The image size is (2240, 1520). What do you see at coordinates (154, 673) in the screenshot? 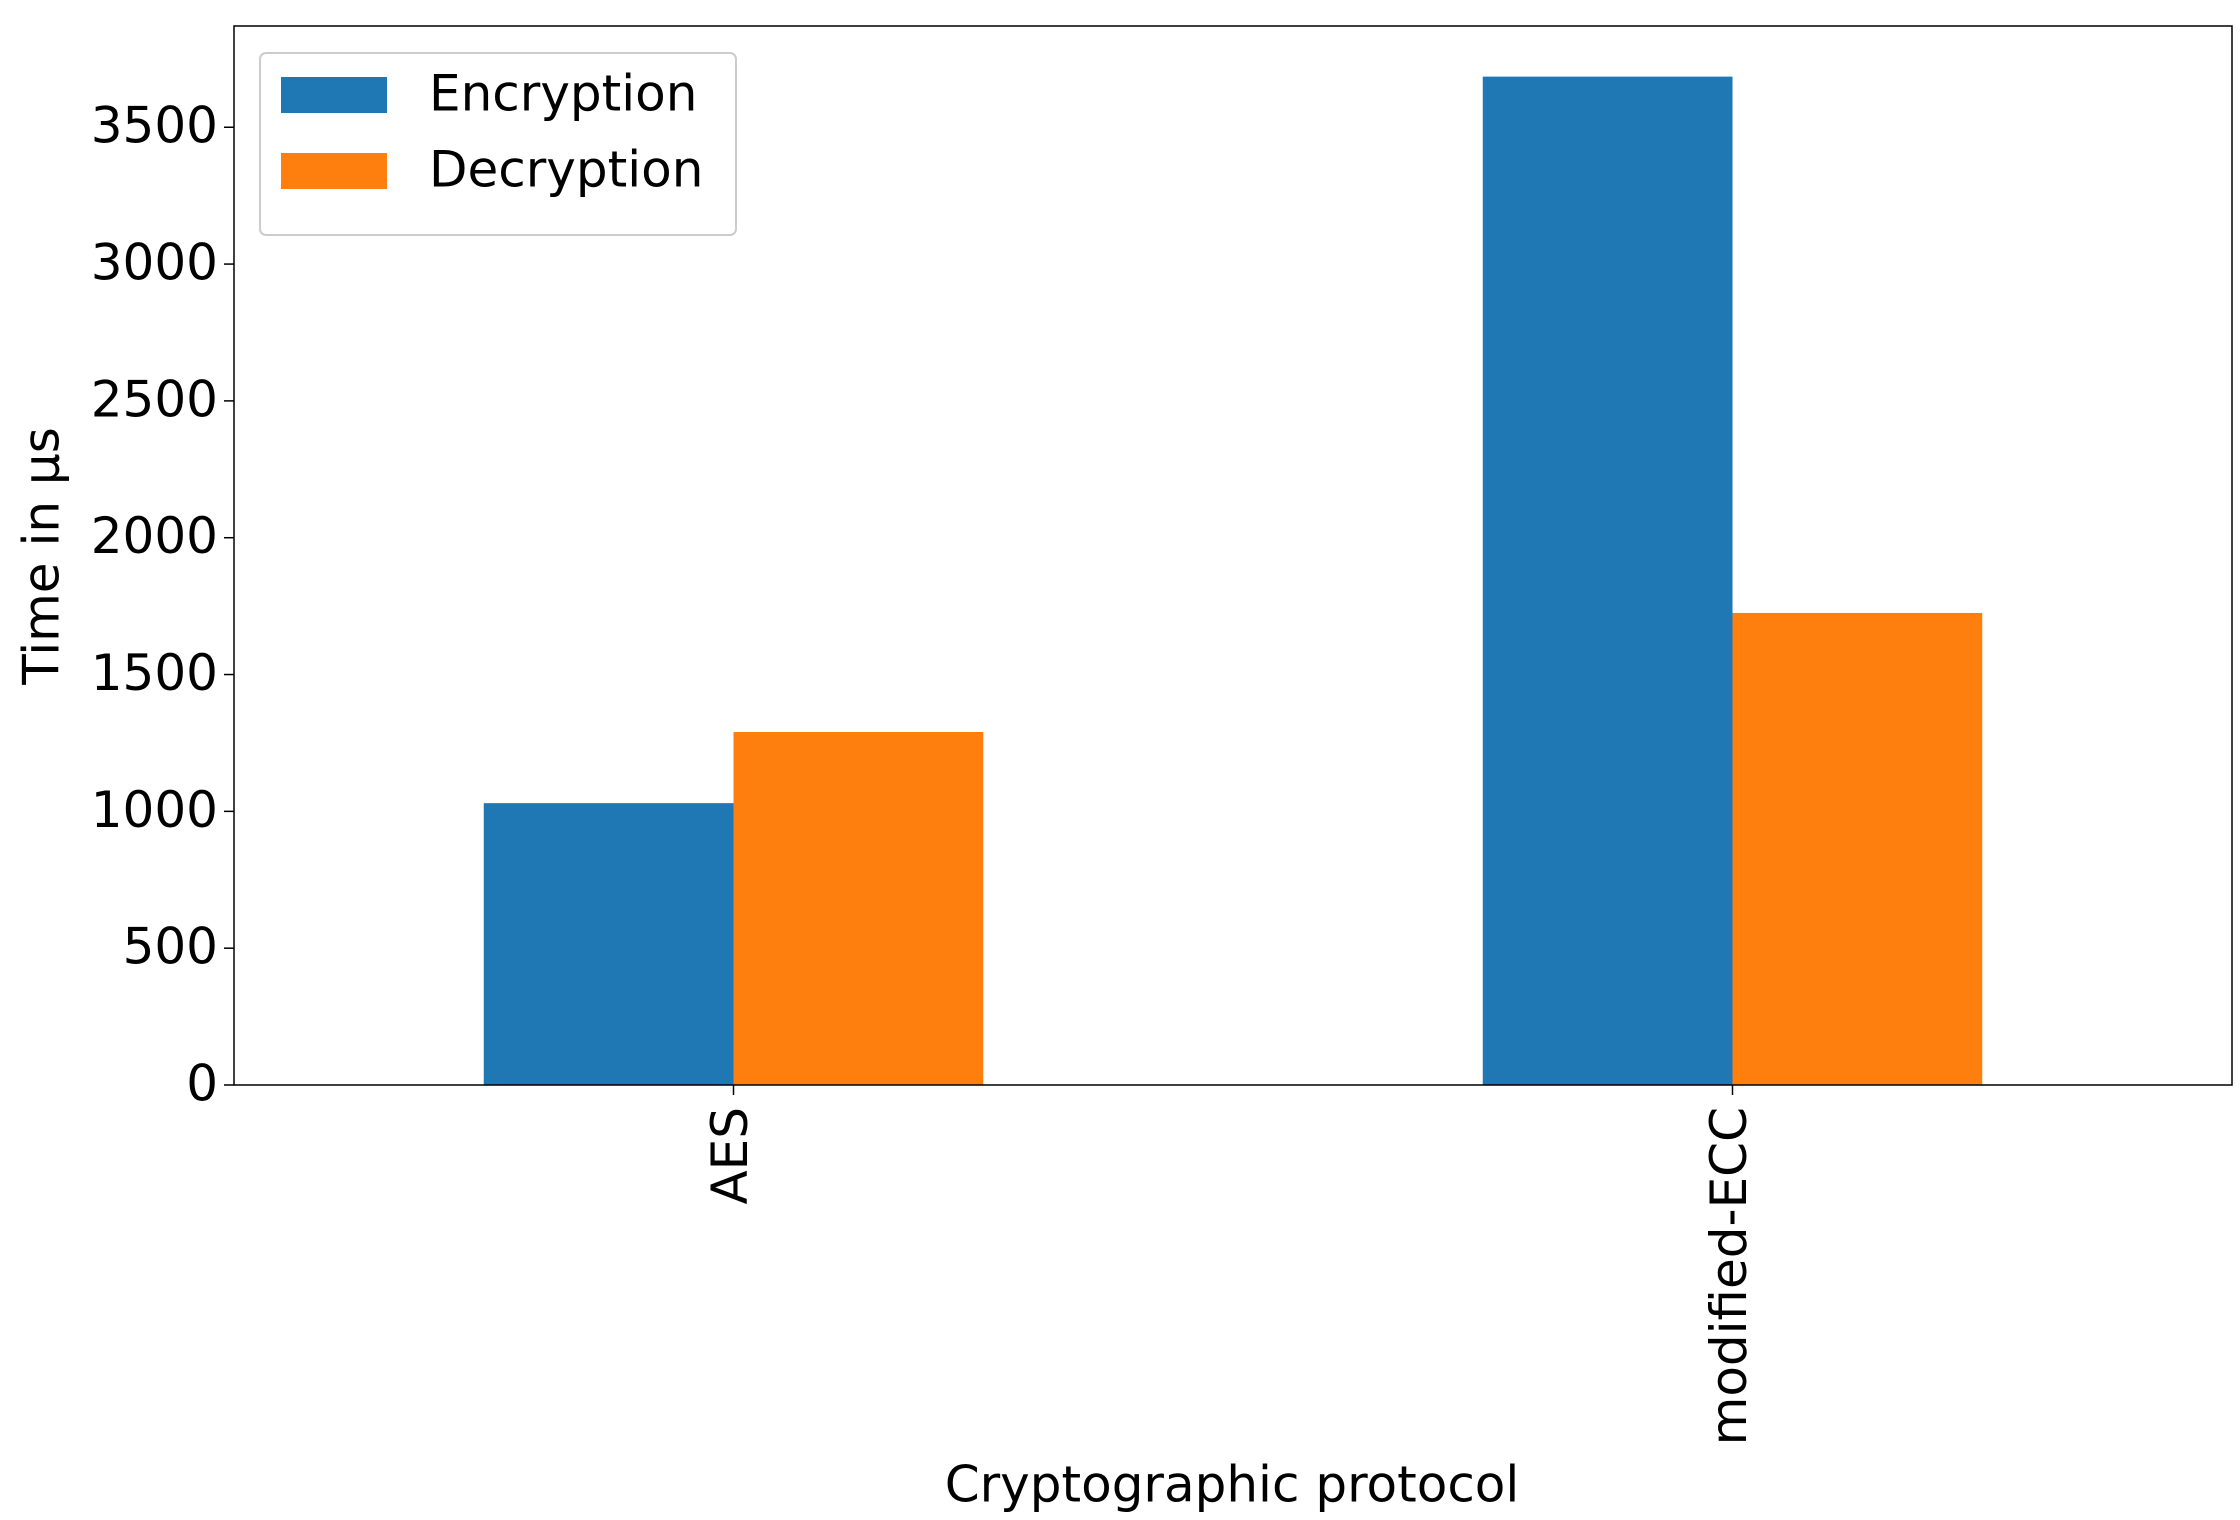
I see `y-tick-label: 1500` at bounding box center [154, 673].